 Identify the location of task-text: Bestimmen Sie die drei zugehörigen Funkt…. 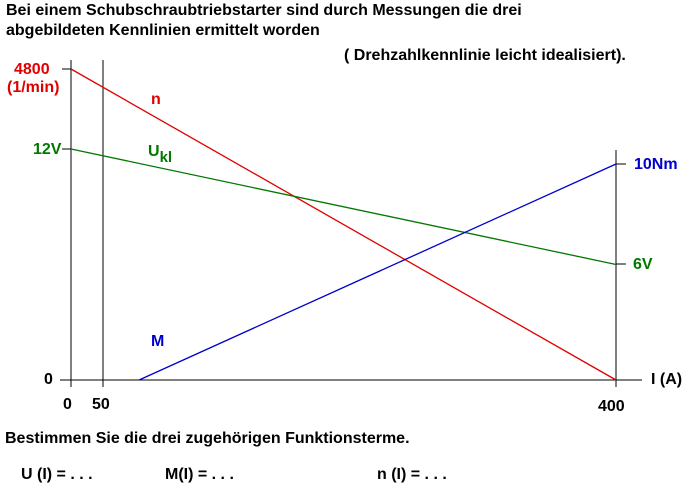
(207, 438).